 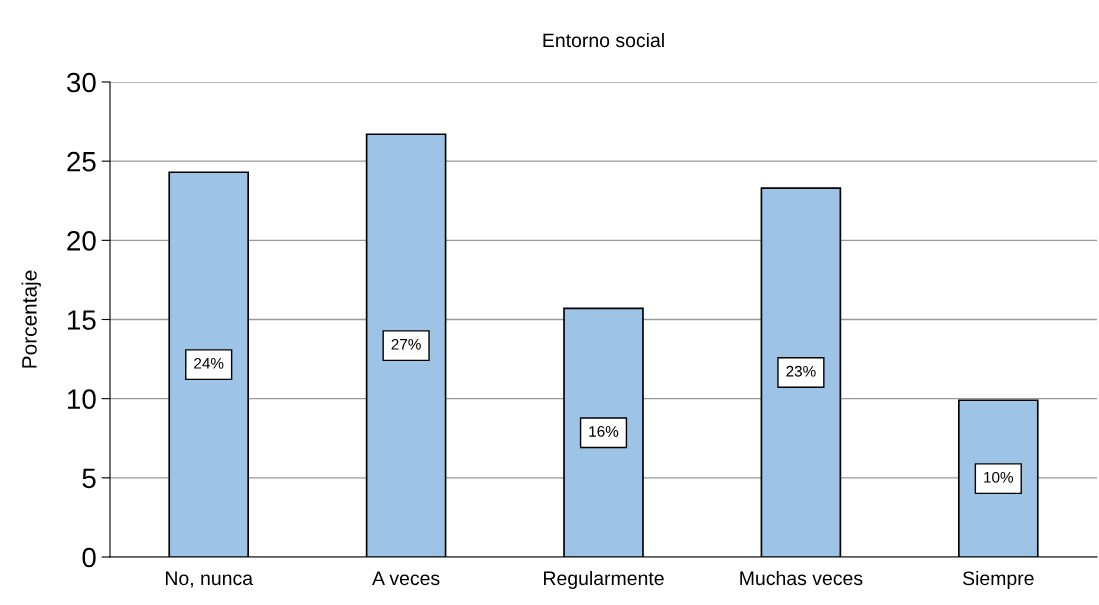 What do you see at coordinates (31, 319) in the screenshot?
I see `y-axis-title: Porcentaje` at bounding box center [31, 319].